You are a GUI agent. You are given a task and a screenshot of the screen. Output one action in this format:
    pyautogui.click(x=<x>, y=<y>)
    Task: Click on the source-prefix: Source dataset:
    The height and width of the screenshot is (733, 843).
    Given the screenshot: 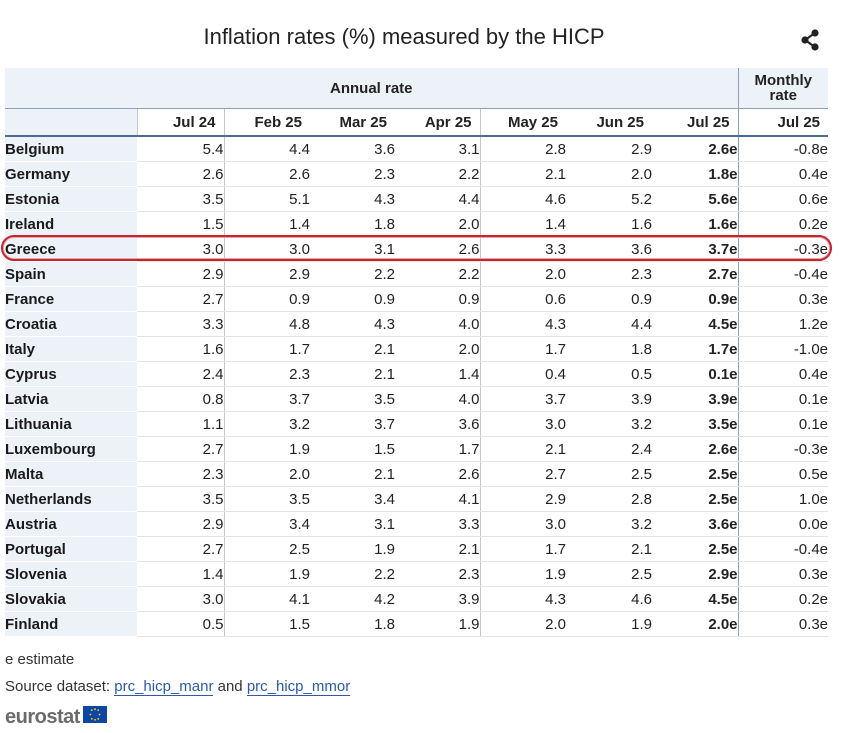 What is the action you would take?
    pyautogui.click(x=60, y=686)
    